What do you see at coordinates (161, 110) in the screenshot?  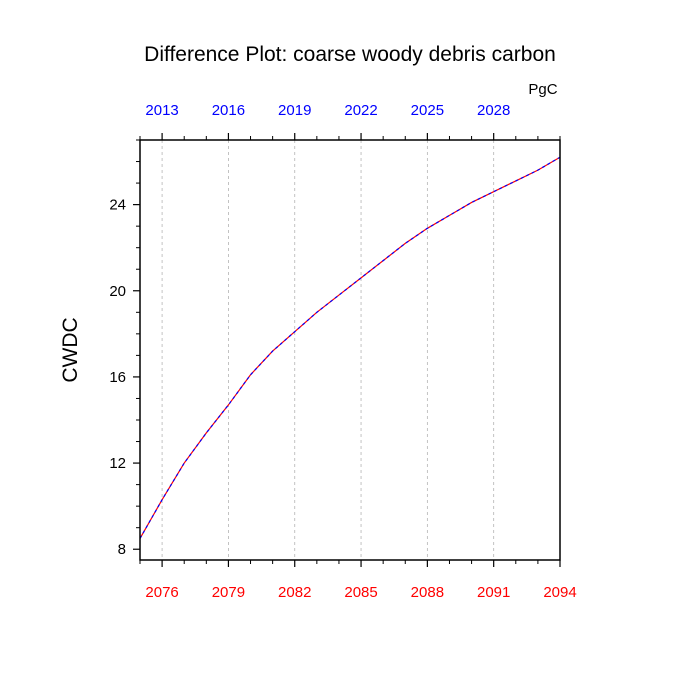 I see `top-tick-label: 2013` at bounding box center [161, 110].